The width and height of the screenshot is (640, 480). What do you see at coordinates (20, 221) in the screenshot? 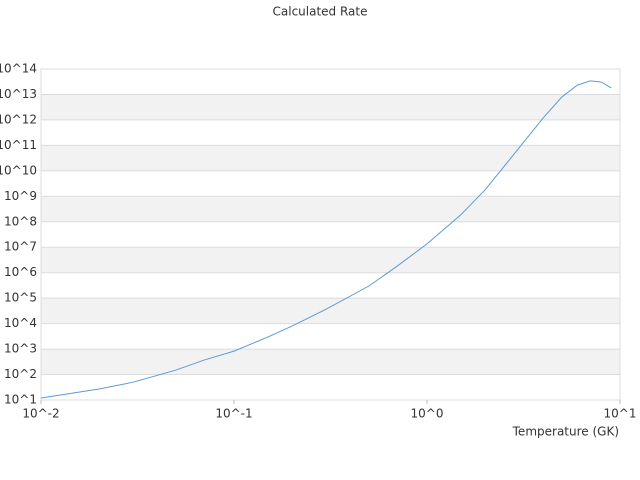
I see `y-tick-label: 10^8` at bounding box center [20, 221].